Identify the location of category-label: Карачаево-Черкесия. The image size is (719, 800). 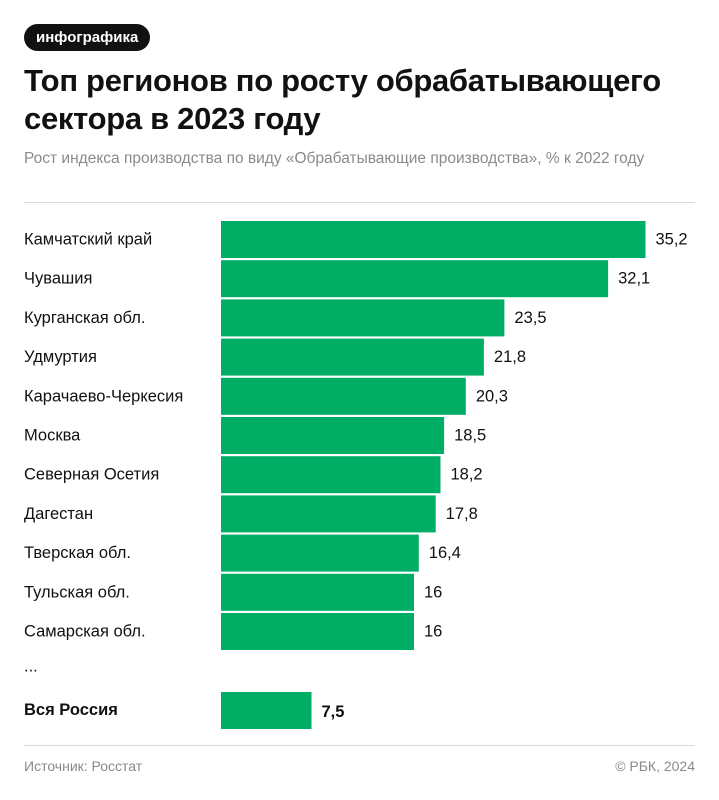
(103, 396).